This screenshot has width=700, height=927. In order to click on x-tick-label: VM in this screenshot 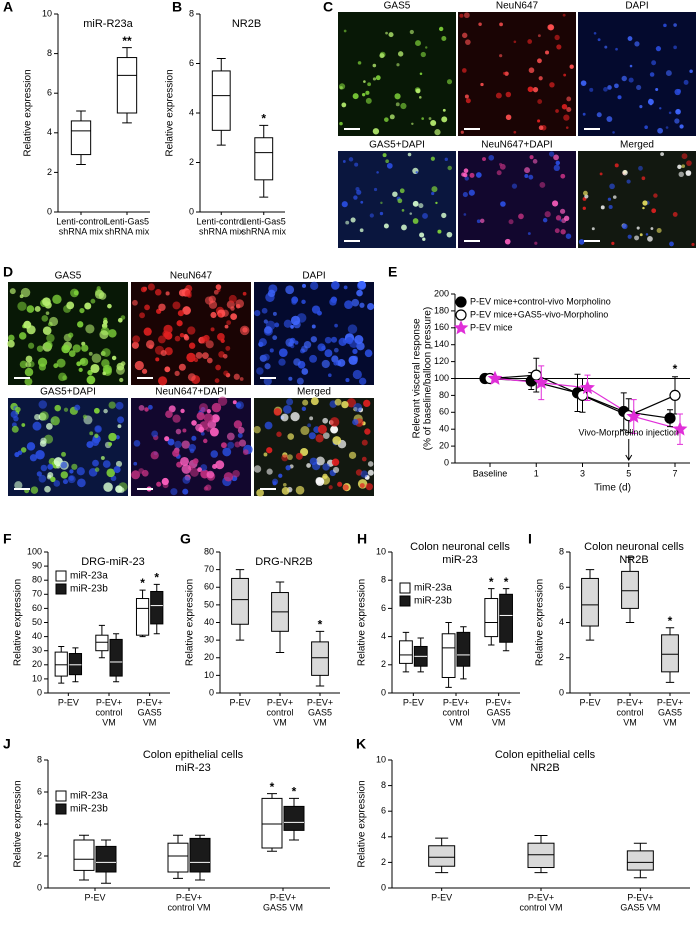, I will do `click(630, 722)`.